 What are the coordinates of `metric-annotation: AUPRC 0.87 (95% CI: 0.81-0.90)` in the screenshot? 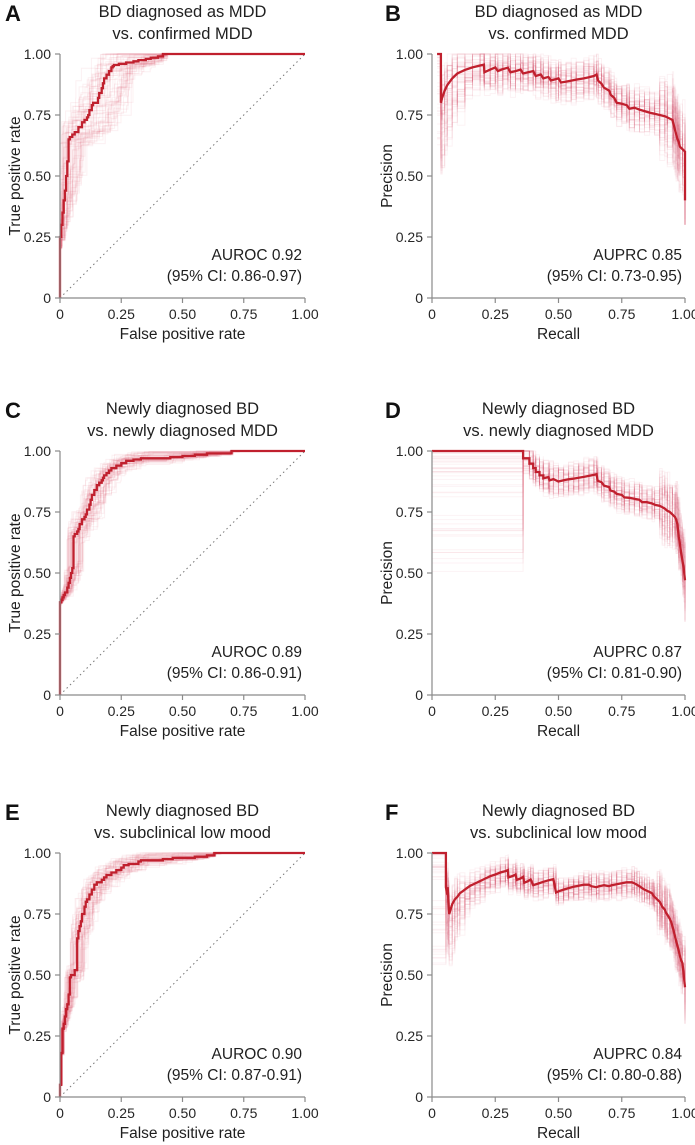 It's located at (557, 663).